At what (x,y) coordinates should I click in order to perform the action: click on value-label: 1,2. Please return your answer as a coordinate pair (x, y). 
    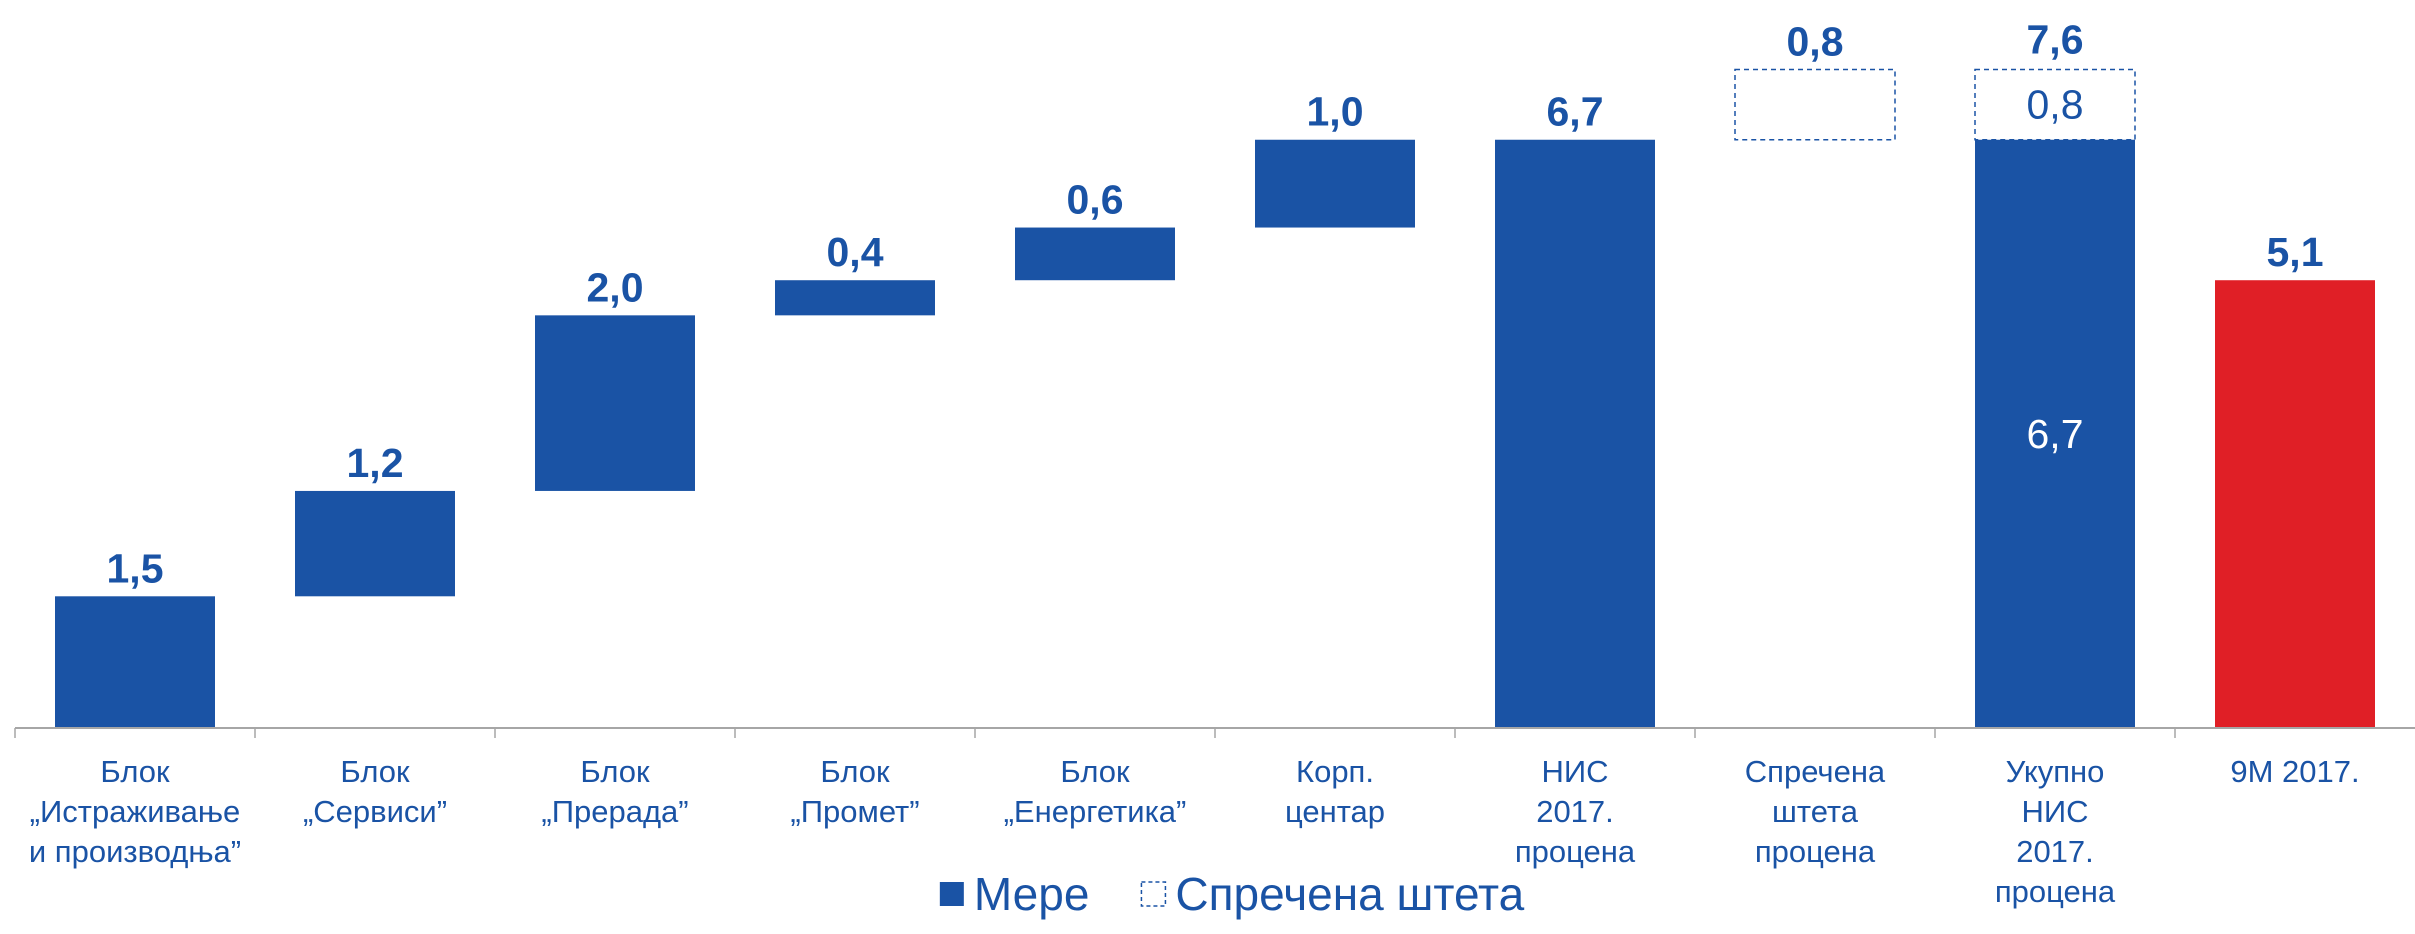
    Looking at the image, I should click on (375, 463).